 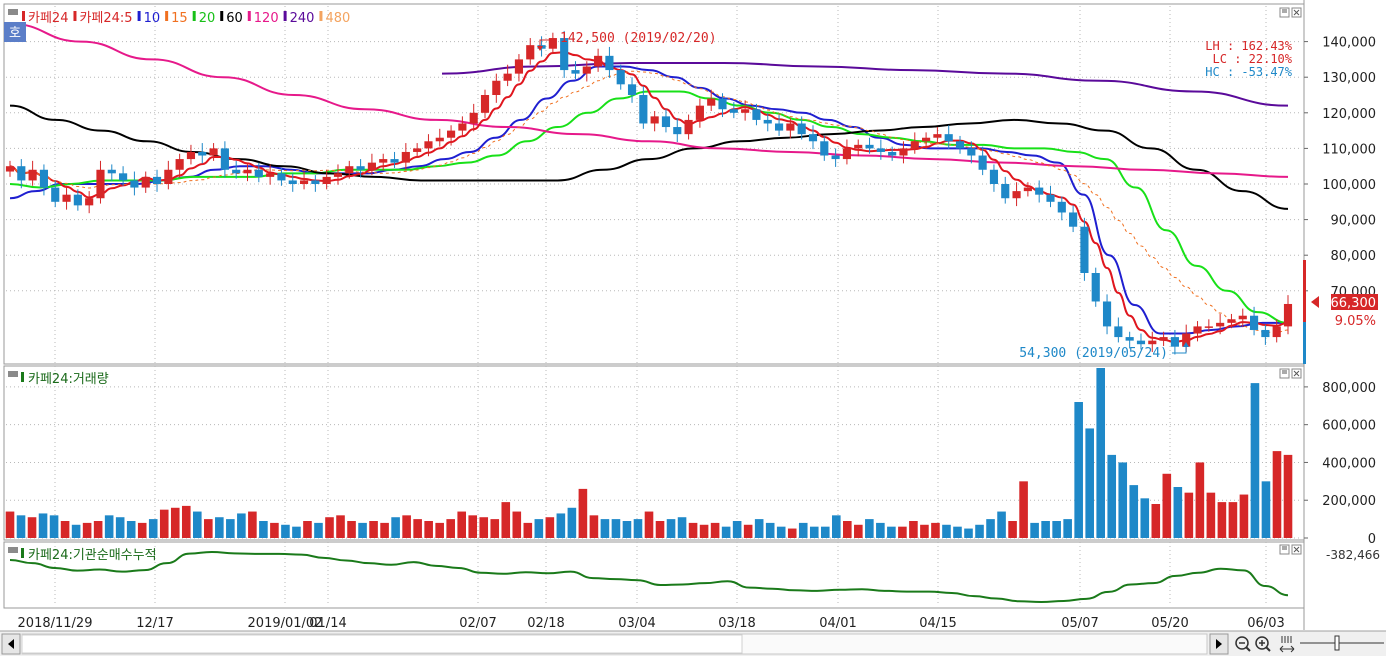 I want to click on volume-panel-controls, so click(x=1290, y=373).